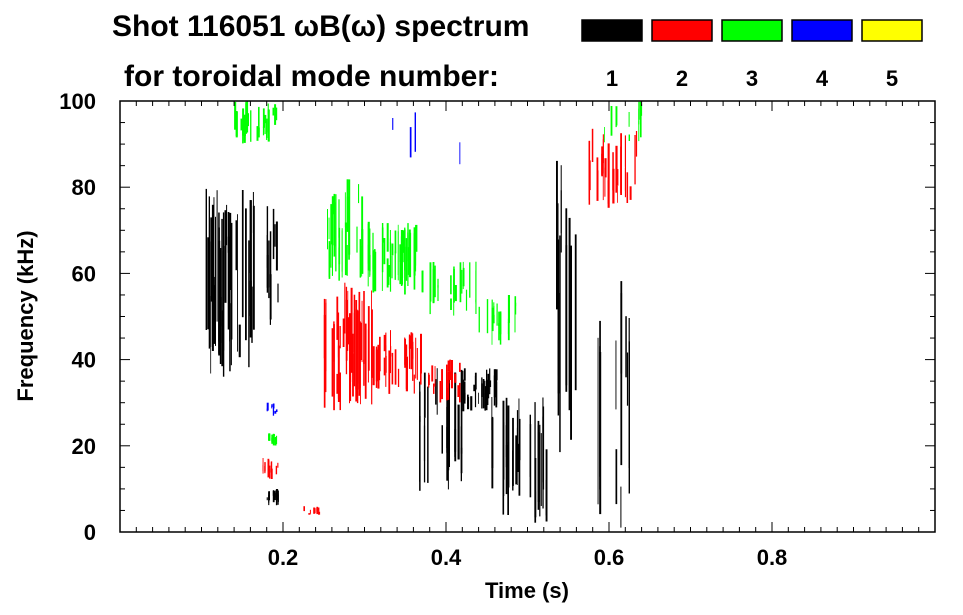 Image resolution: width=963 pixels, height=615 pixels. What do you see at coordinates (822, 78) in the screenshot?
I see `legend-label-4: 4` at bounding box center [822, 78].